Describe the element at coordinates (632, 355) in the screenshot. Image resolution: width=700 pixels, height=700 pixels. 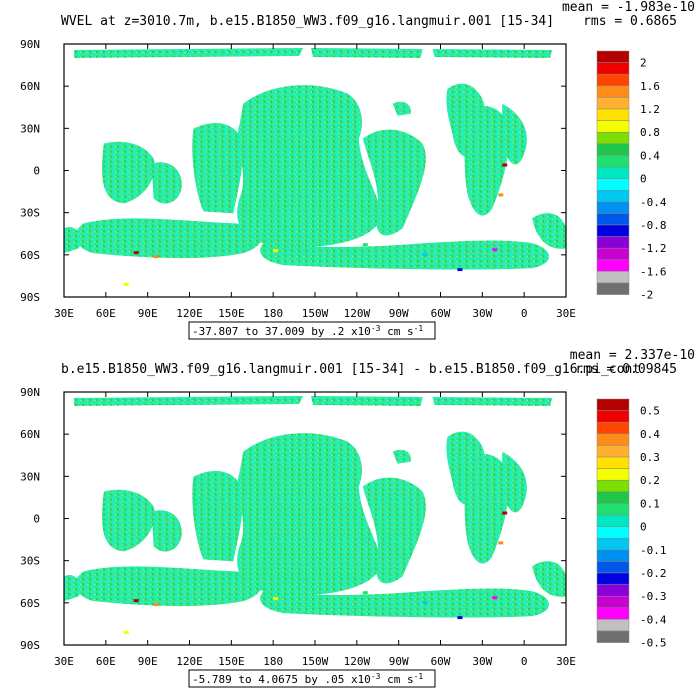
I see `mean-value: mean = 2.337e-10` at that location.